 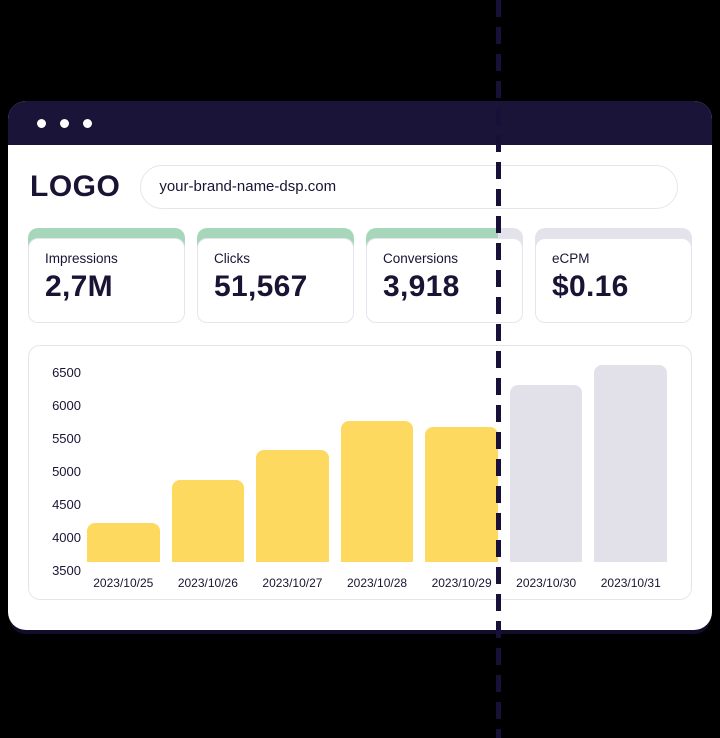 I want to click on stat-label: Clicks, so click(x=232, y=258).